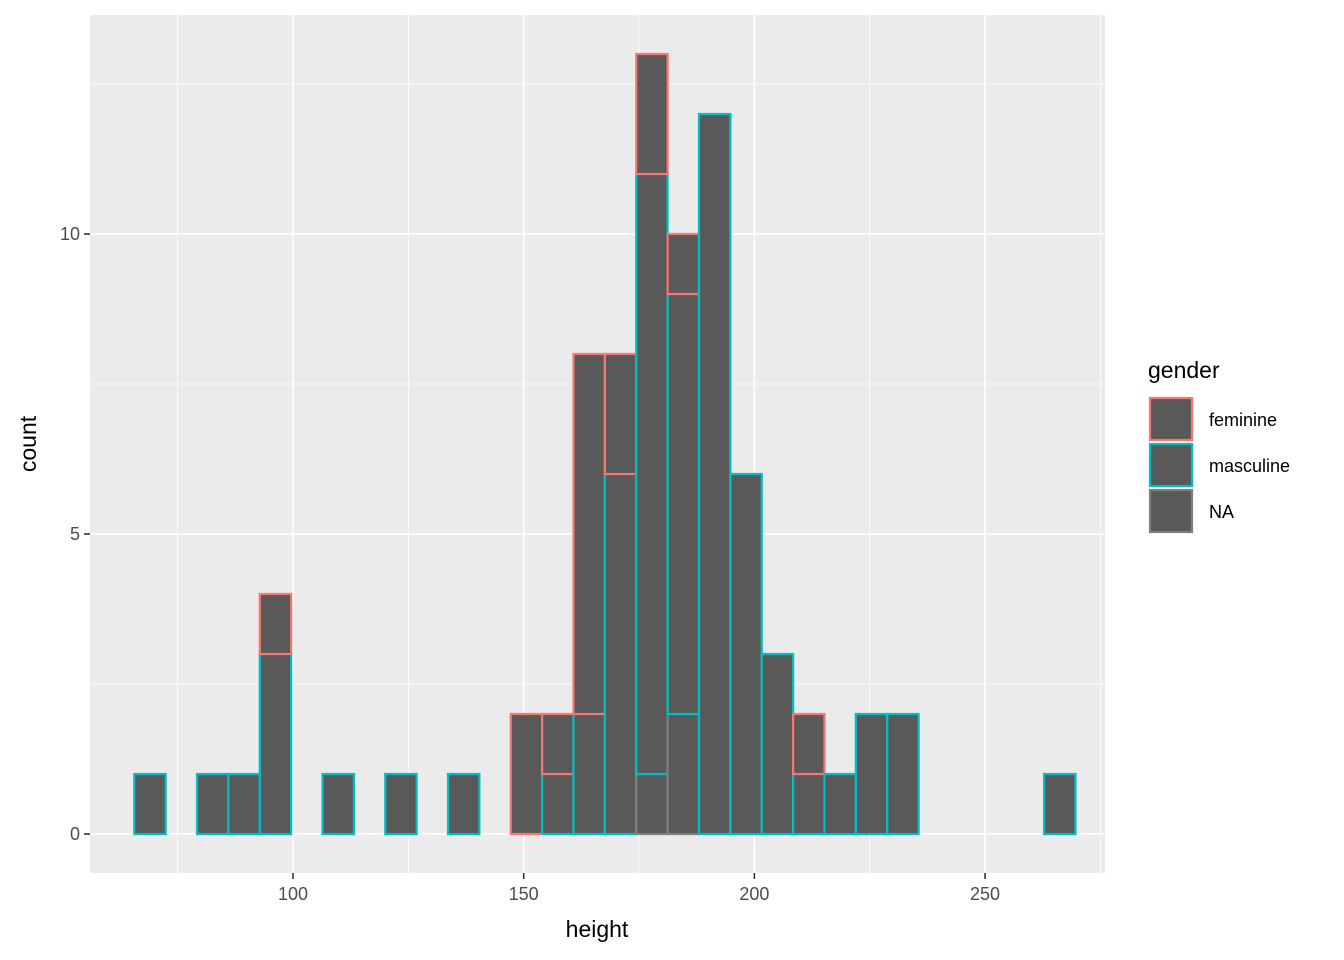  I want to click on y-axis-title: count, so click(28, 443).